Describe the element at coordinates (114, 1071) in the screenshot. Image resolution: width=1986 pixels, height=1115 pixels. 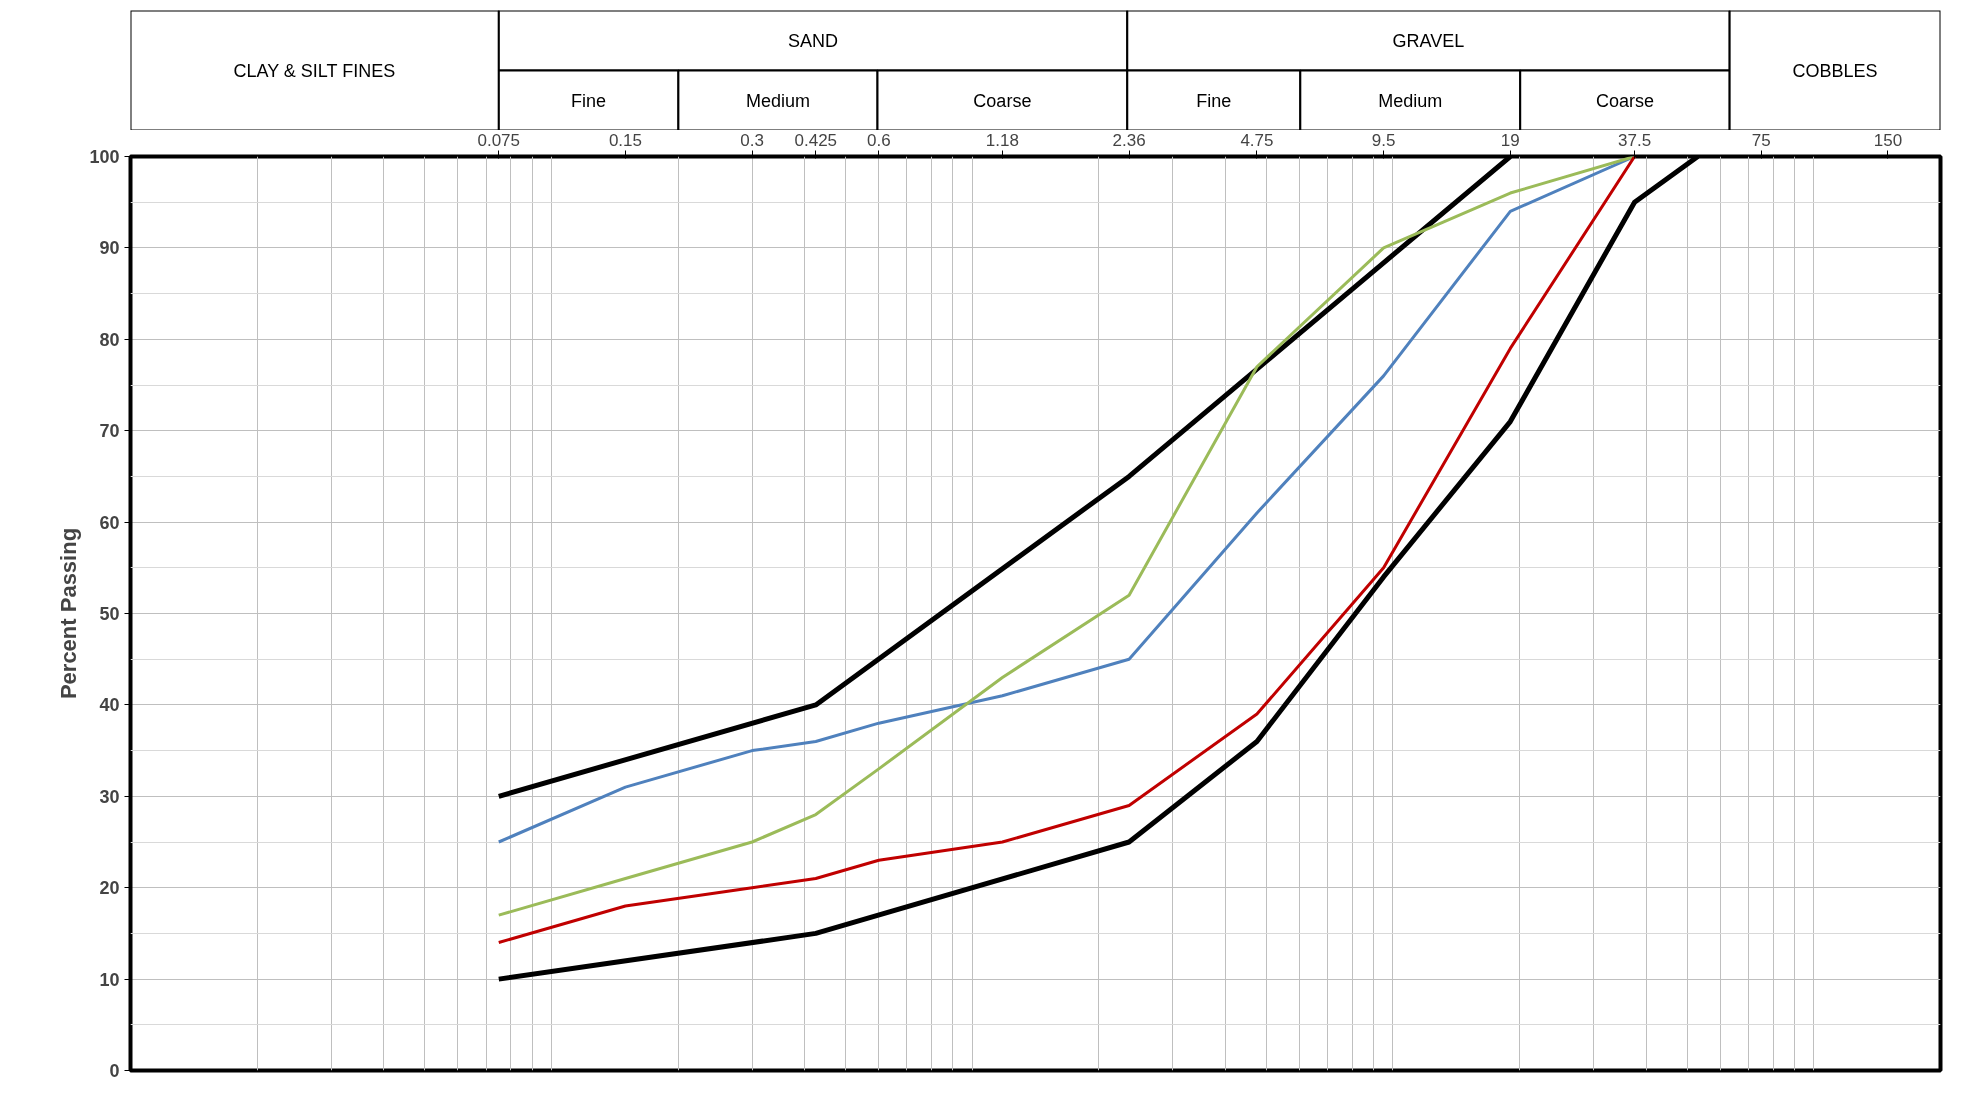
I see `y-tick-label: 0` at that location.